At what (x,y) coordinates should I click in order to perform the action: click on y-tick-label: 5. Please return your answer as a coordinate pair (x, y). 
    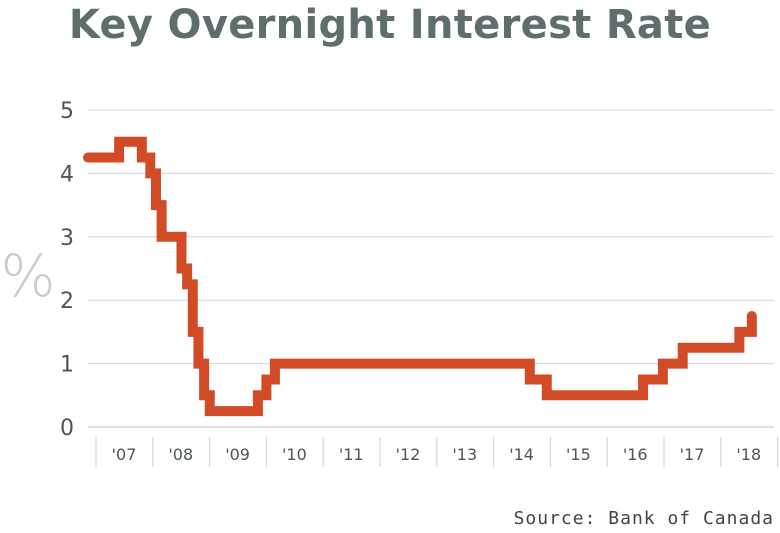
    Looking at the image, I should click on (67, 111).